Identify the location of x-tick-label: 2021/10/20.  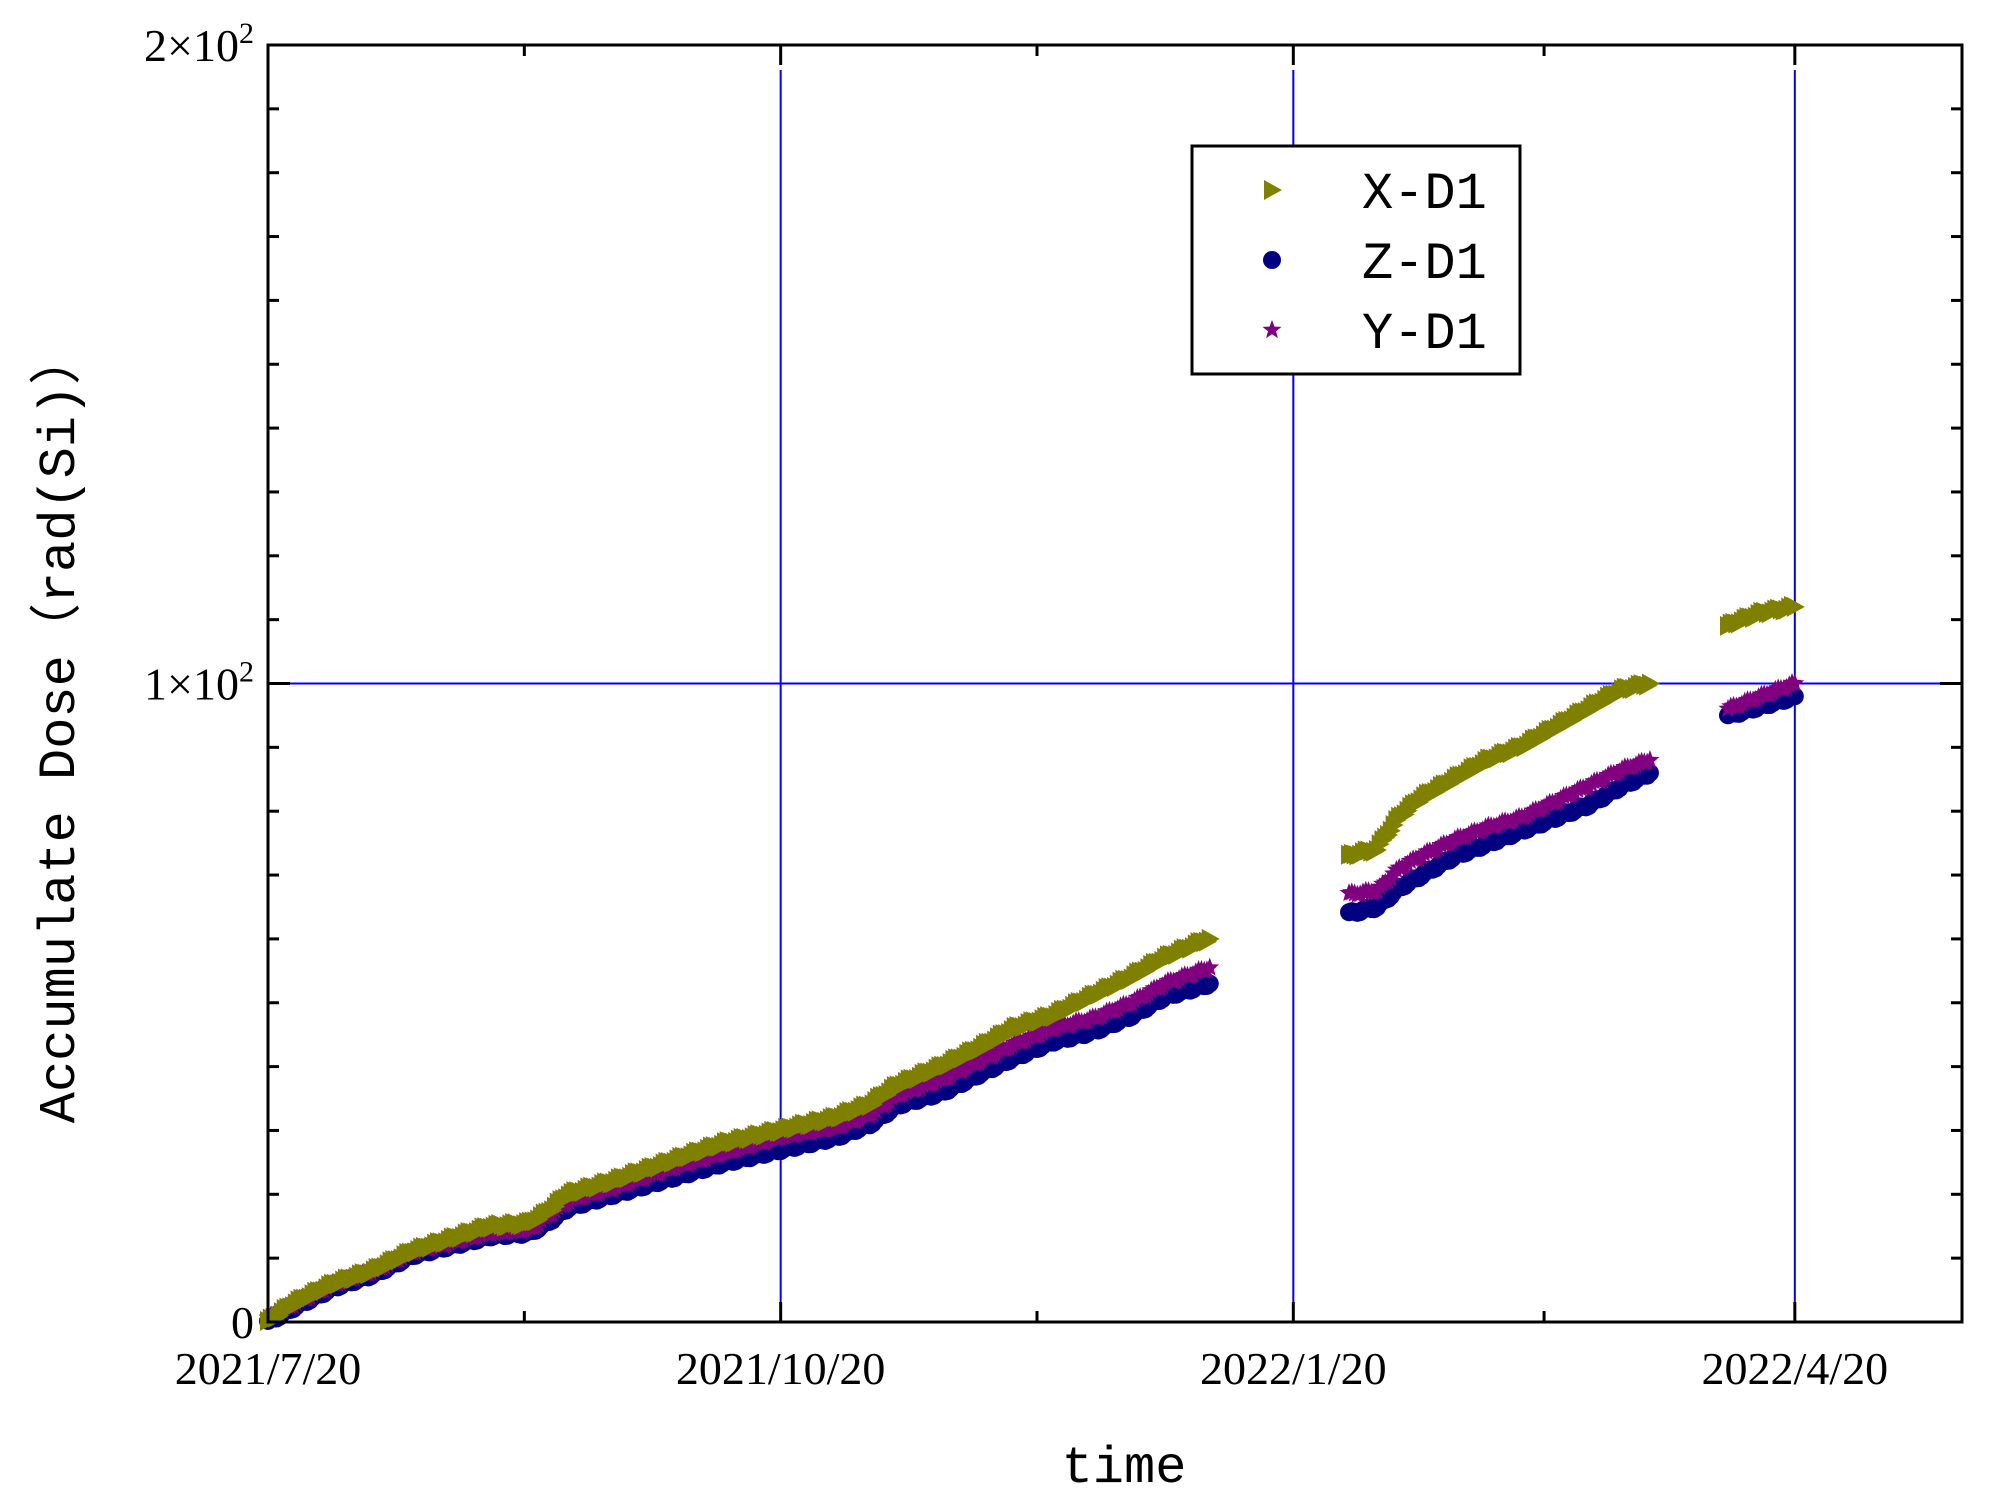
(781, 1368).